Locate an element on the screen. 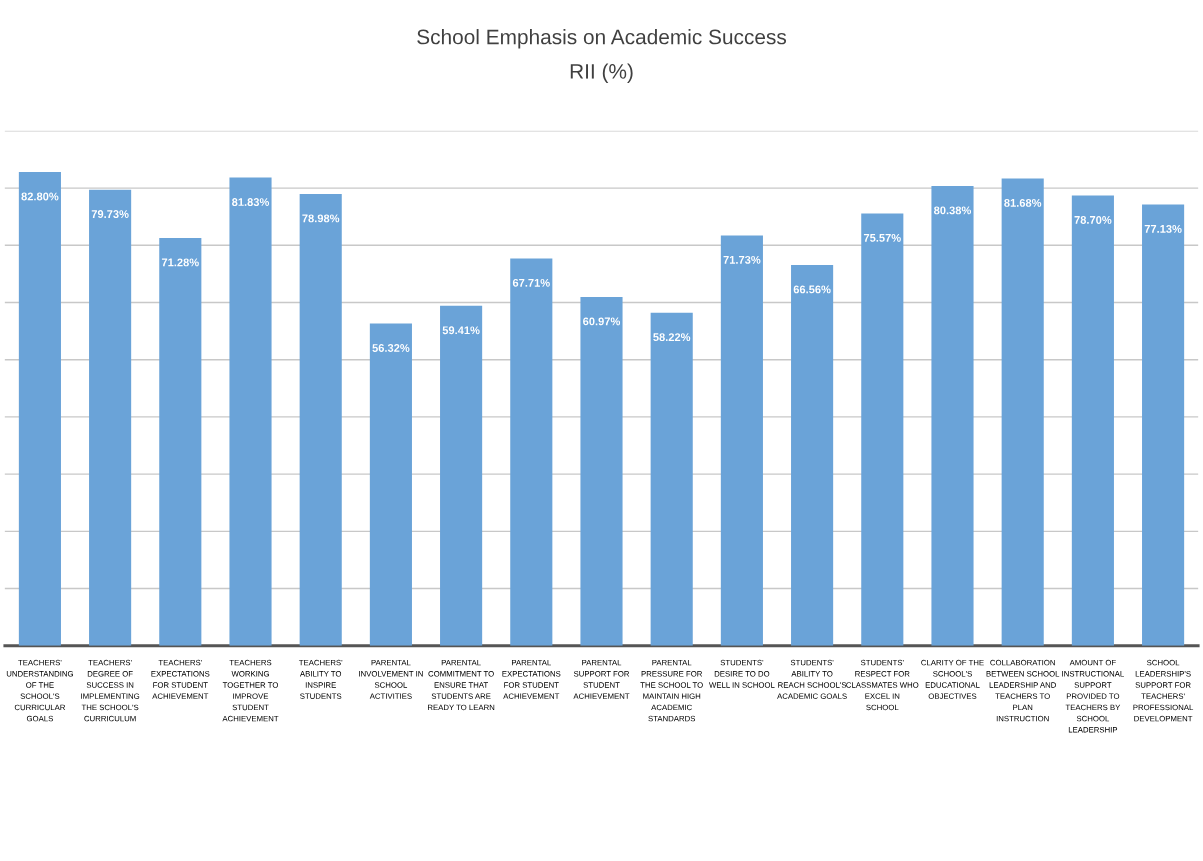 The image size is (1203, 861). data-label: 56.32% is located at coordinates (391, 348).